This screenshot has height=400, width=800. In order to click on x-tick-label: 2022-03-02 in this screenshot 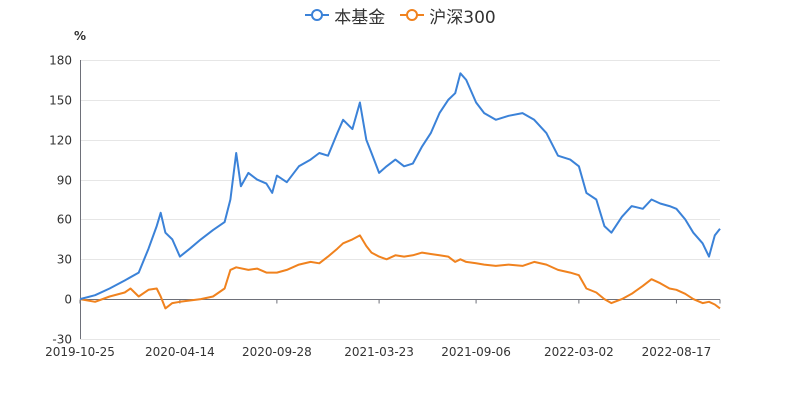, I will do `click(579, 352)`.